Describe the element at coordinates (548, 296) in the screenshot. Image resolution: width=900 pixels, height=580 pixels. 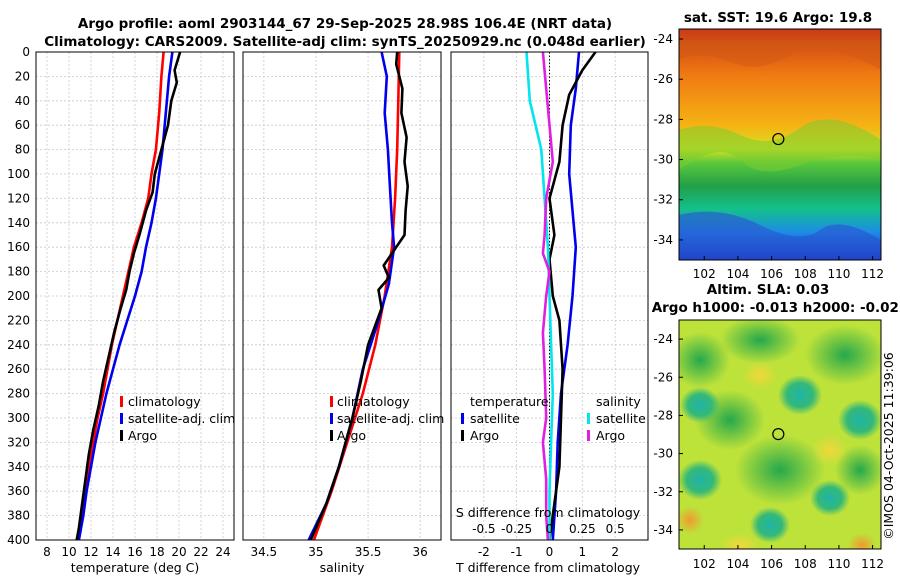
I see `series-line-salinity-argo` at that location.